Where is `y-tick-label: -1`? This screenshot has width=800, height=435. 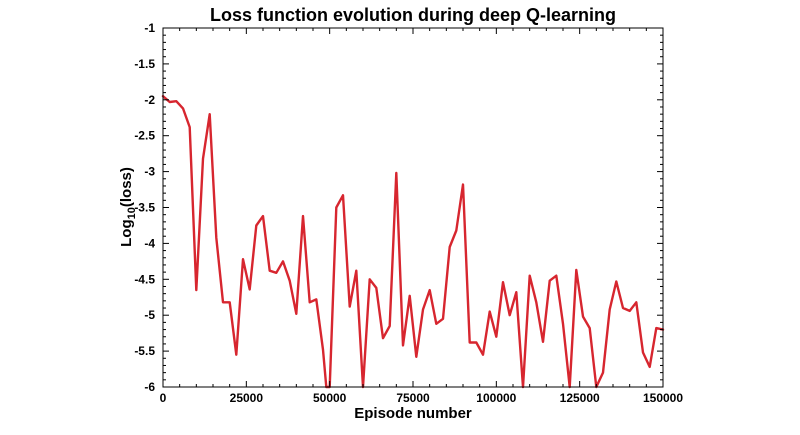
y-tick-label: -1 is located at coordinates (149, 28).